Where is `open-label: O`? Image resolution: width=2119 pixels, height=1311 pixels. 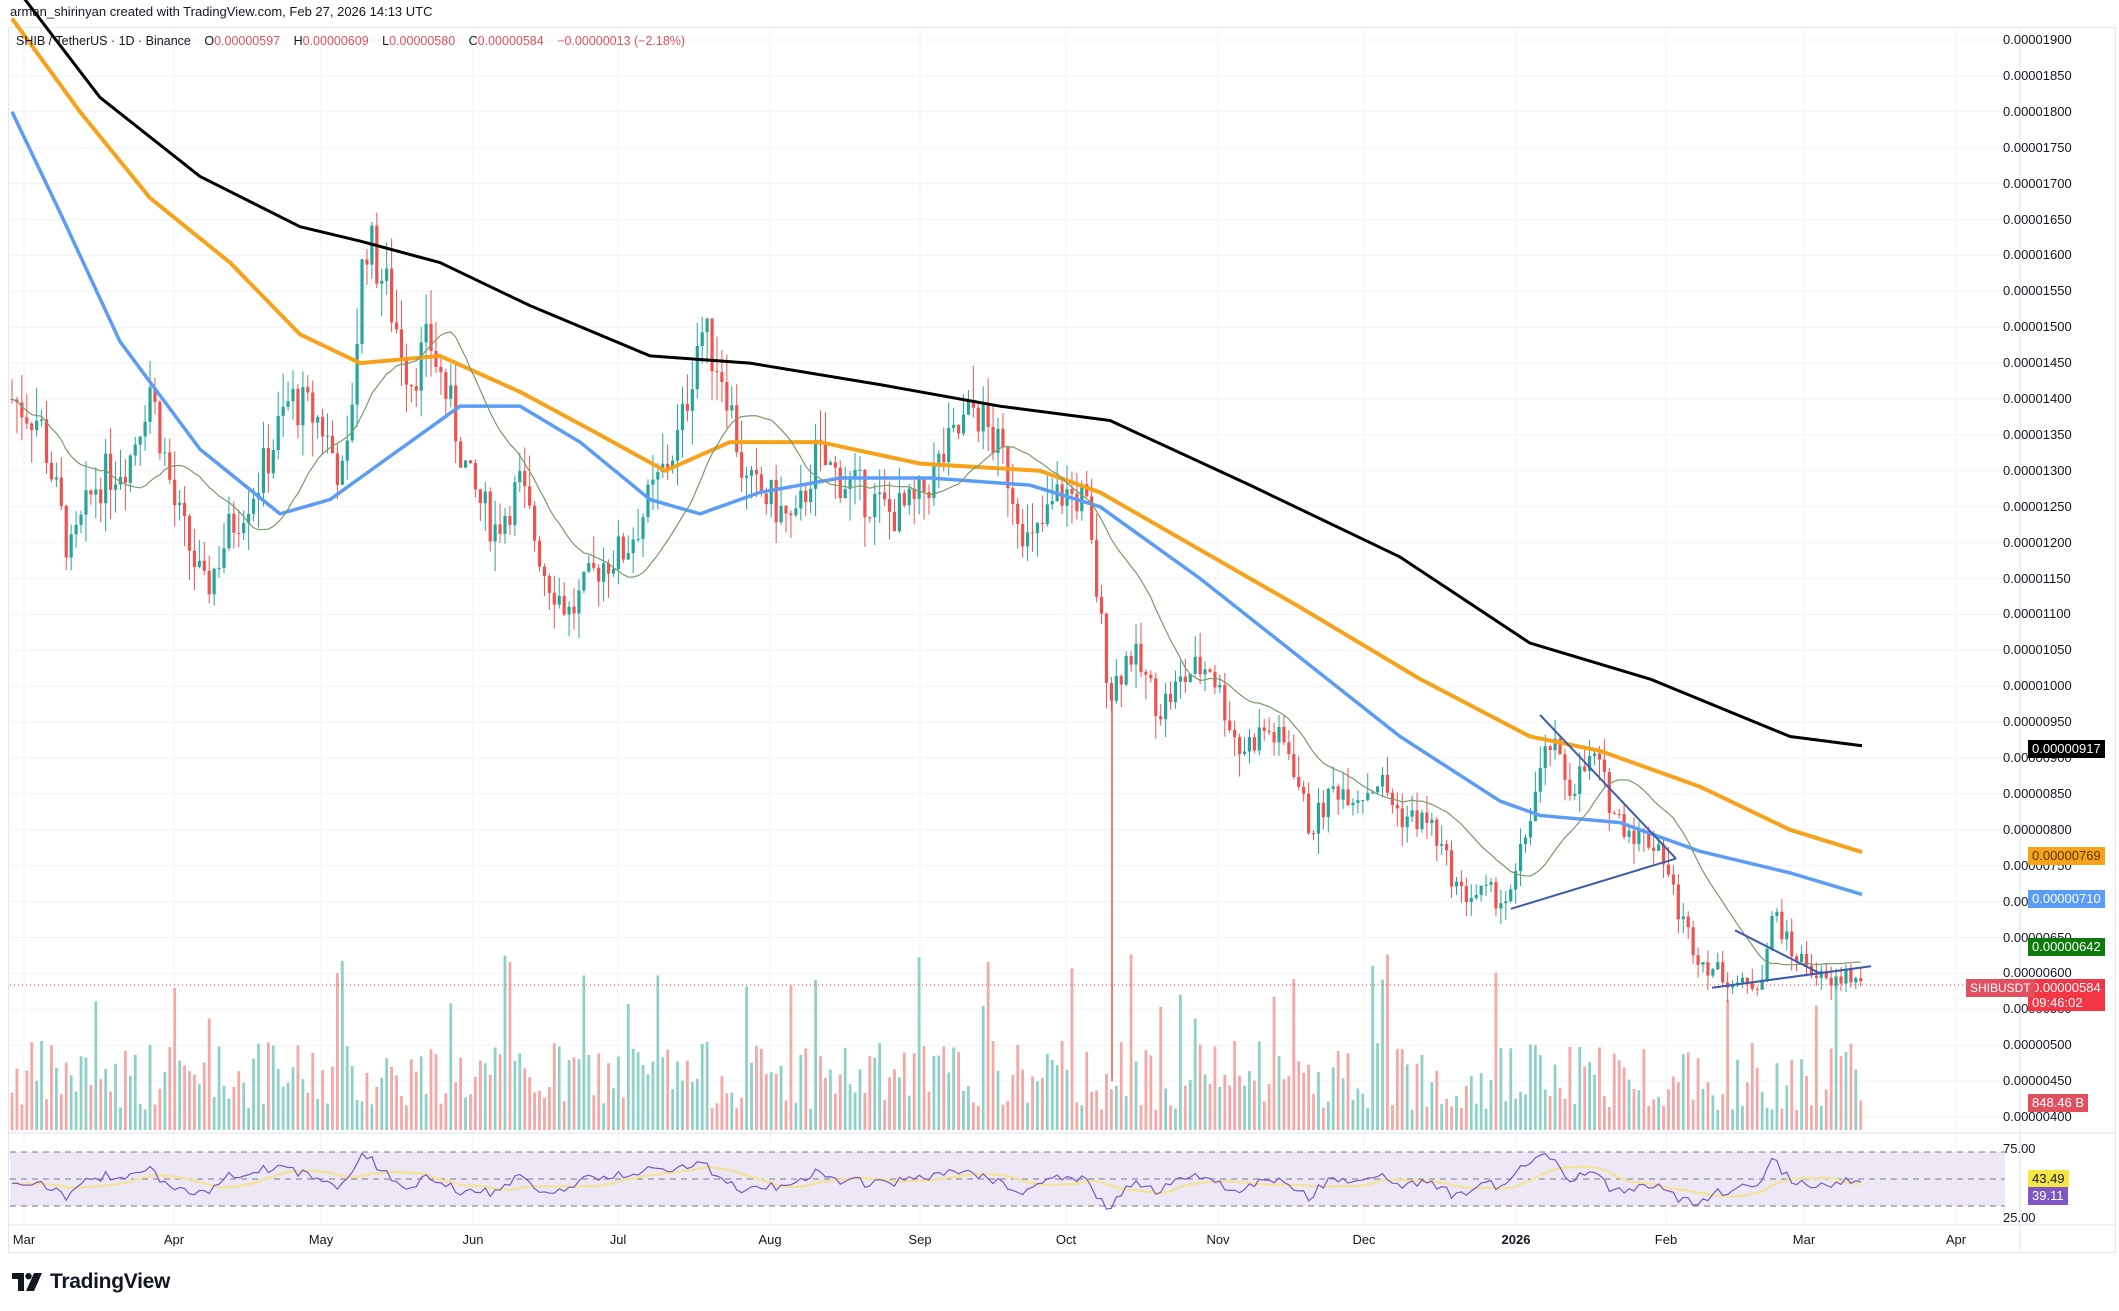
open-label: O is located at coordinates (209, 41).